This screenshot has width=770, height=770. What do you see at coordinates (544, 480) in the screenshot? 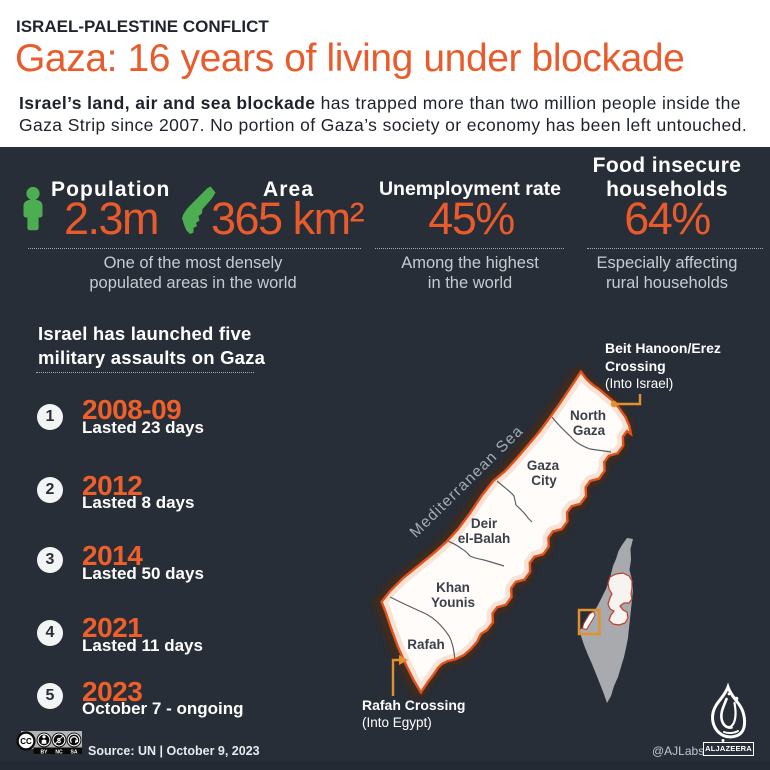
I see `svg-text: City` at bounding box center [544, 480].